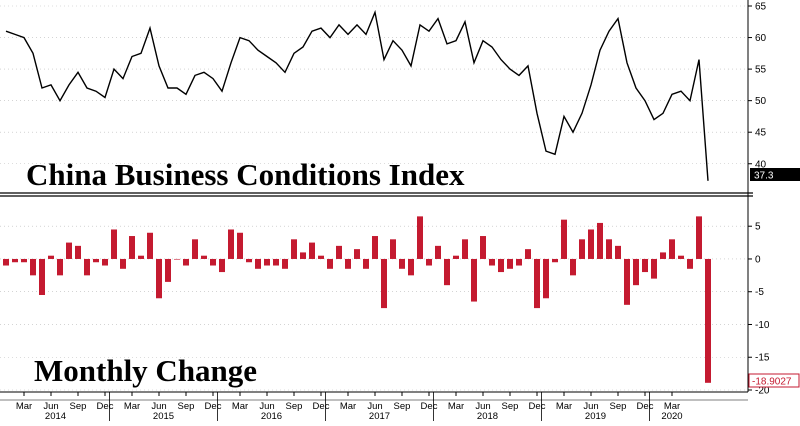 The width and height of the screenshot is (800, 426). I want to click on change-y-tick-label: -10, so click(762, 325).